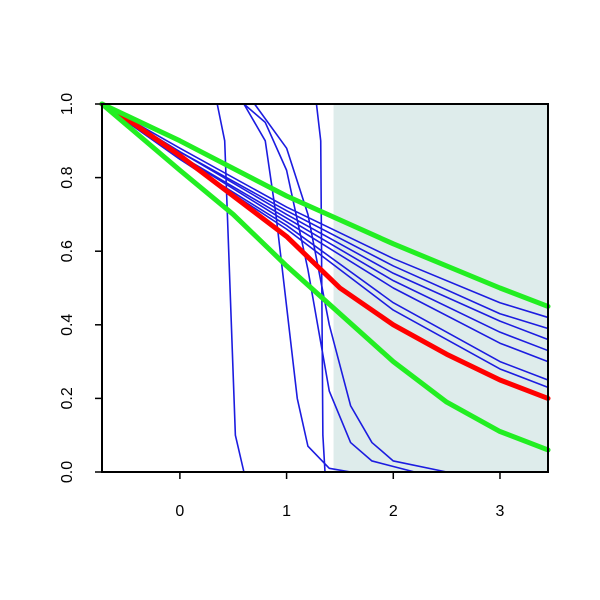  I want to click on x-tick-label: 1, so click(286, 511).